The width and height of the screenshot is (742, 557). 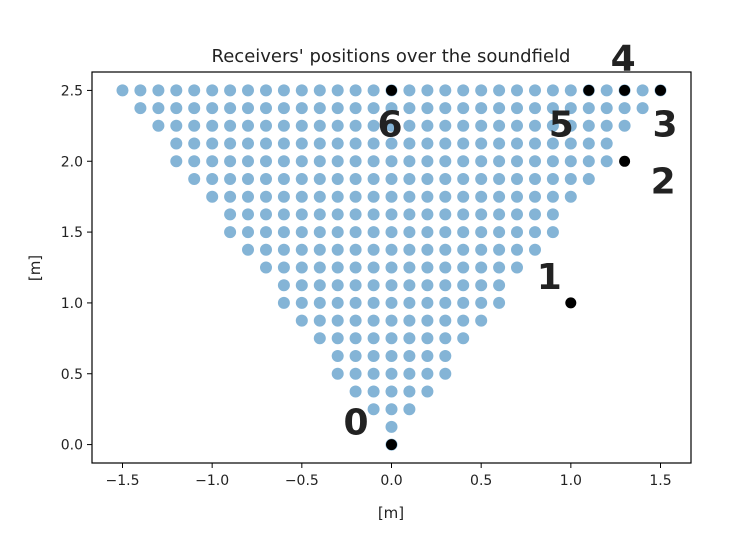 I want to click on x-tick-label: −0.5, so click(x=302, y=481).